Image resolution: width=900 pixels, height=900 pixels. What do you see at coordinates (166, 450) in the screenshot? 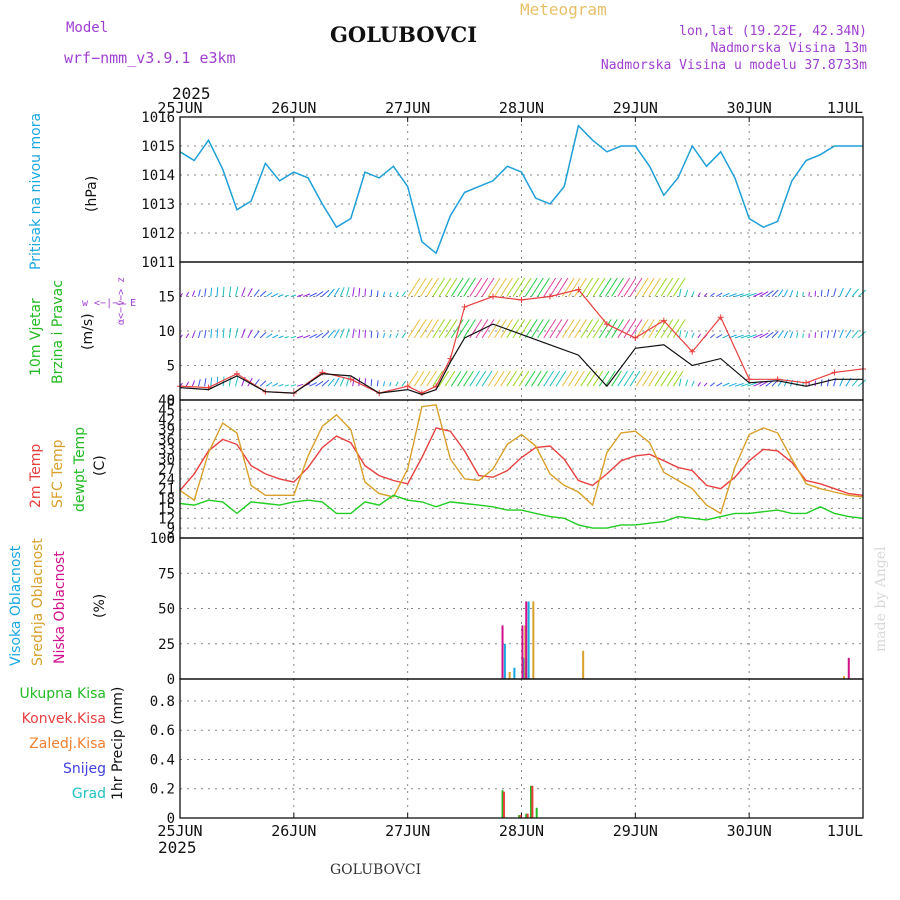
I see `temp-tick-label: 33` at bounding box center [166, 450].